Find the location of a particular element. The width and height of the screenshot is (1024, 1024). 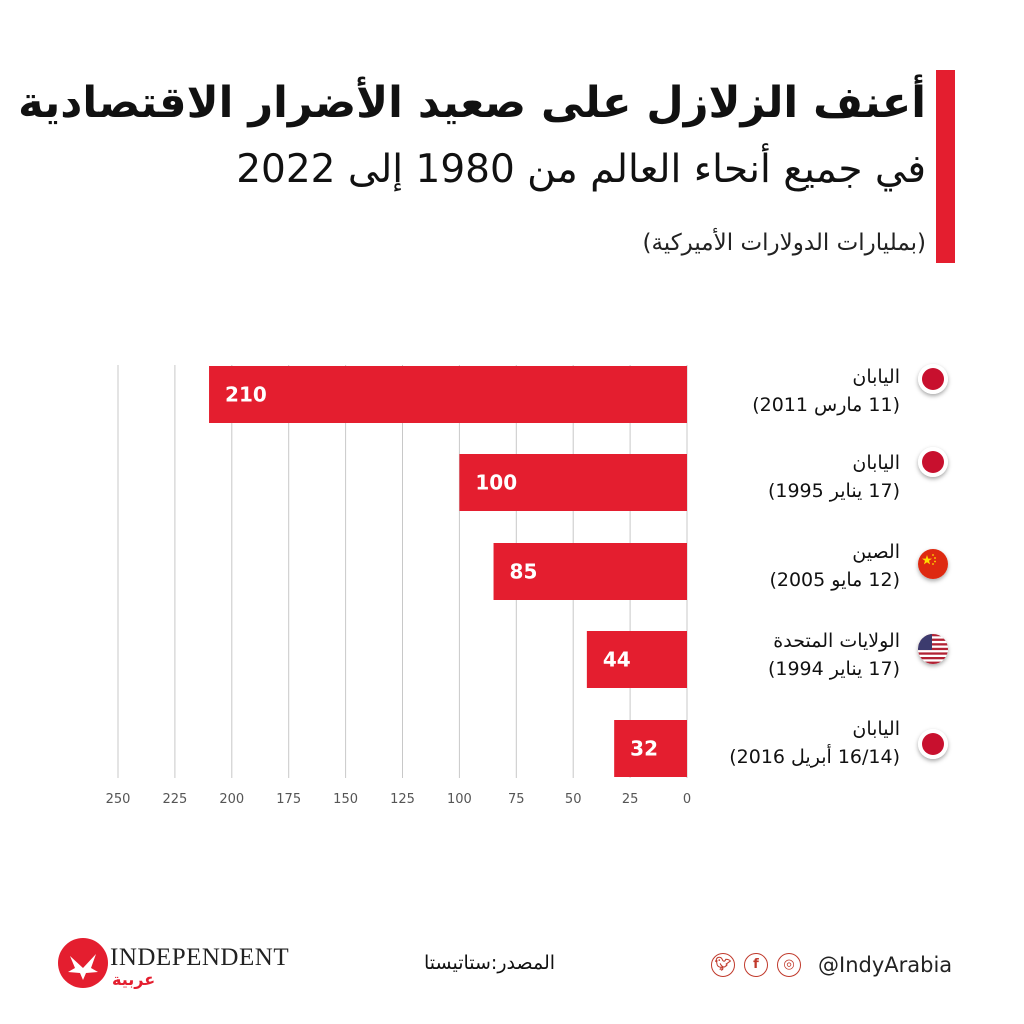

x-tick-label: 175 is located at coordinates (288, 799).